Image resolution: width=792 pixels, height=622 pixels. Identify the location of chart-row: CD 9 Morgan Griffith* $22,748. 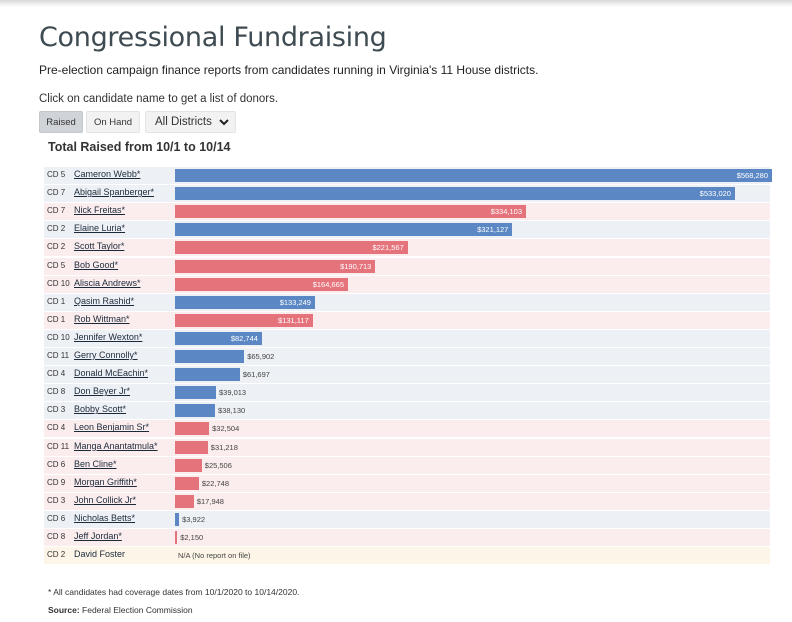
(407, 483).